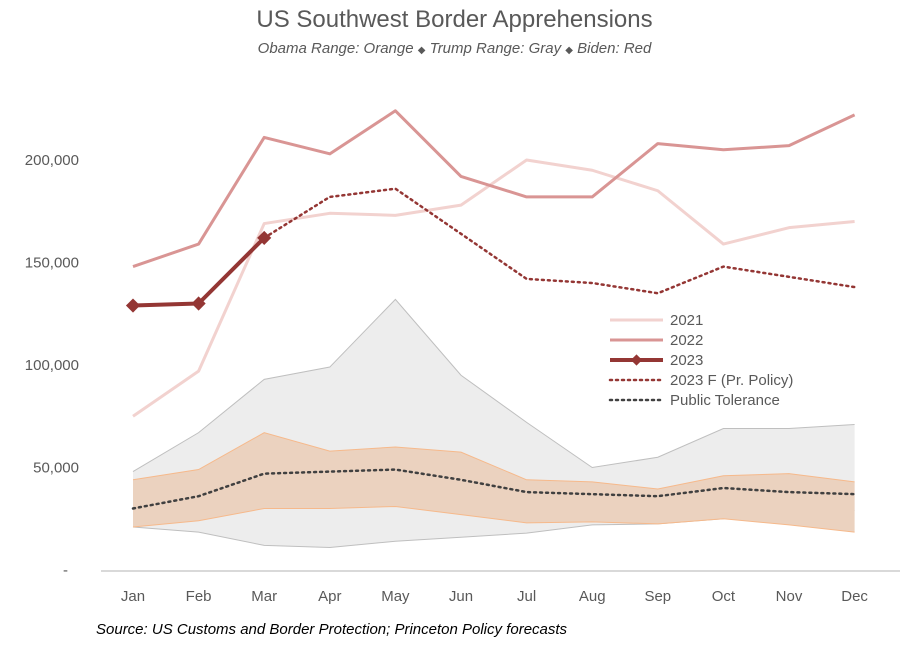  What do you see at coordinates (493, 519) in the screenshot?
I see `obama-range-lower-edge` at bounding box center [493, 519].